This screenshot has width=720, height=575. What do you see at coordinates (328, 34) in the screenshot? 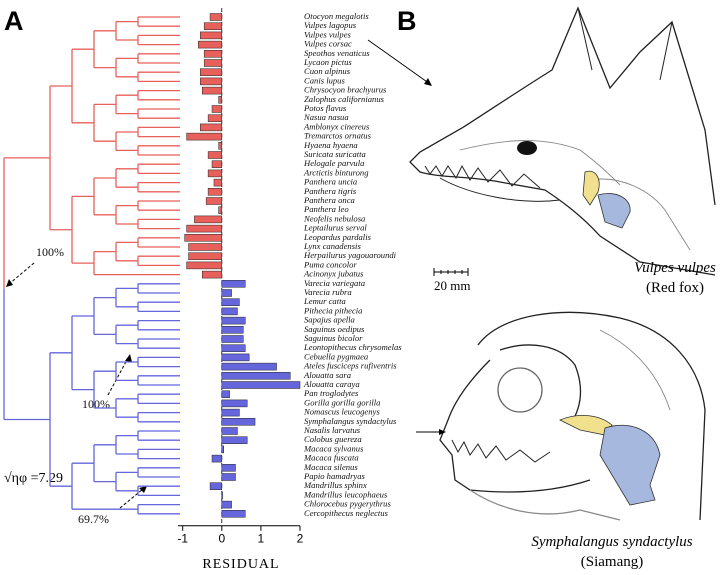
I see `species-label: Vulpes vulpes` at bounding box center [328, 34].